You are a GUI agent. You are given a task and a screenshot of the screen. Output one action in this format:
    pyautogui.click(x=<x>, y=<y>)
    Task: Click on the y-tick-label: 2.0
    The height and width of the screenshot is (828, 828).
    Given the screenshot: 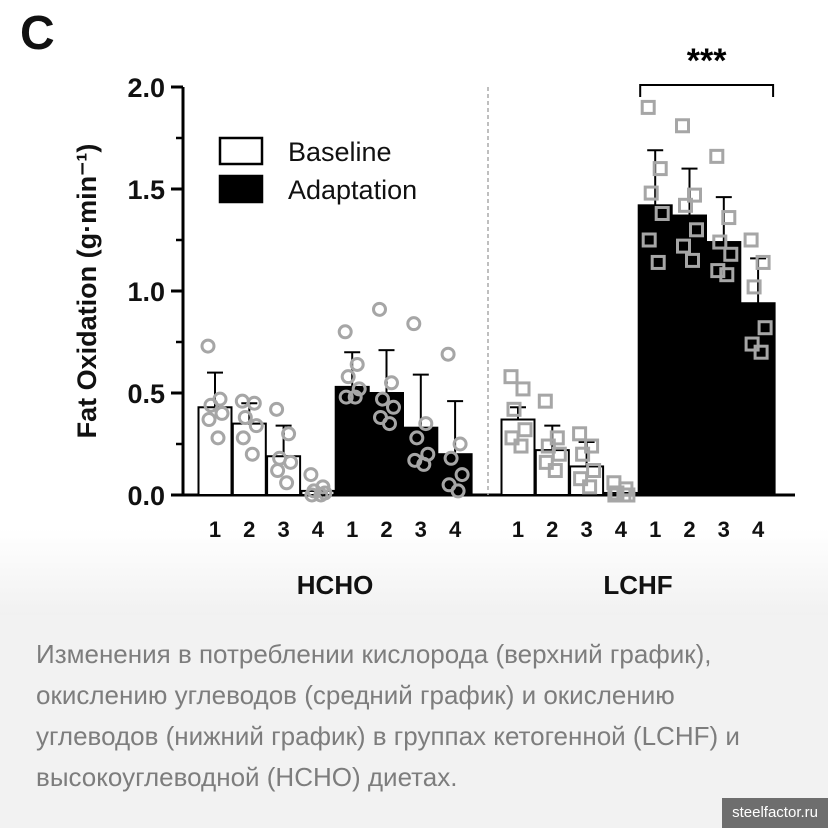 What is the action you would take?
    pyautogui.click(x=146, y=88)
    